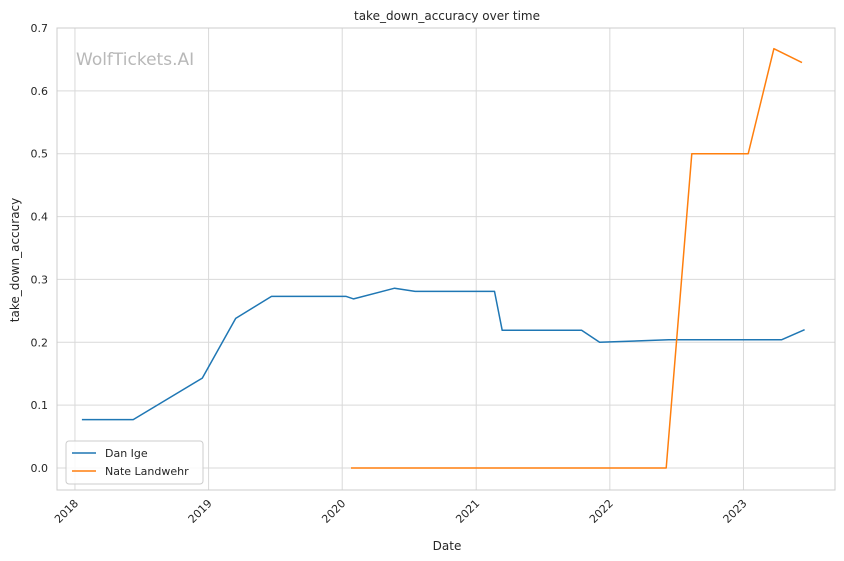 This screenshot has width=844, height=561. What do you see at coordinates (40, 28) in the screenshot?
I see `y-tick-label: 0.7` at bounding box center [40, 28].